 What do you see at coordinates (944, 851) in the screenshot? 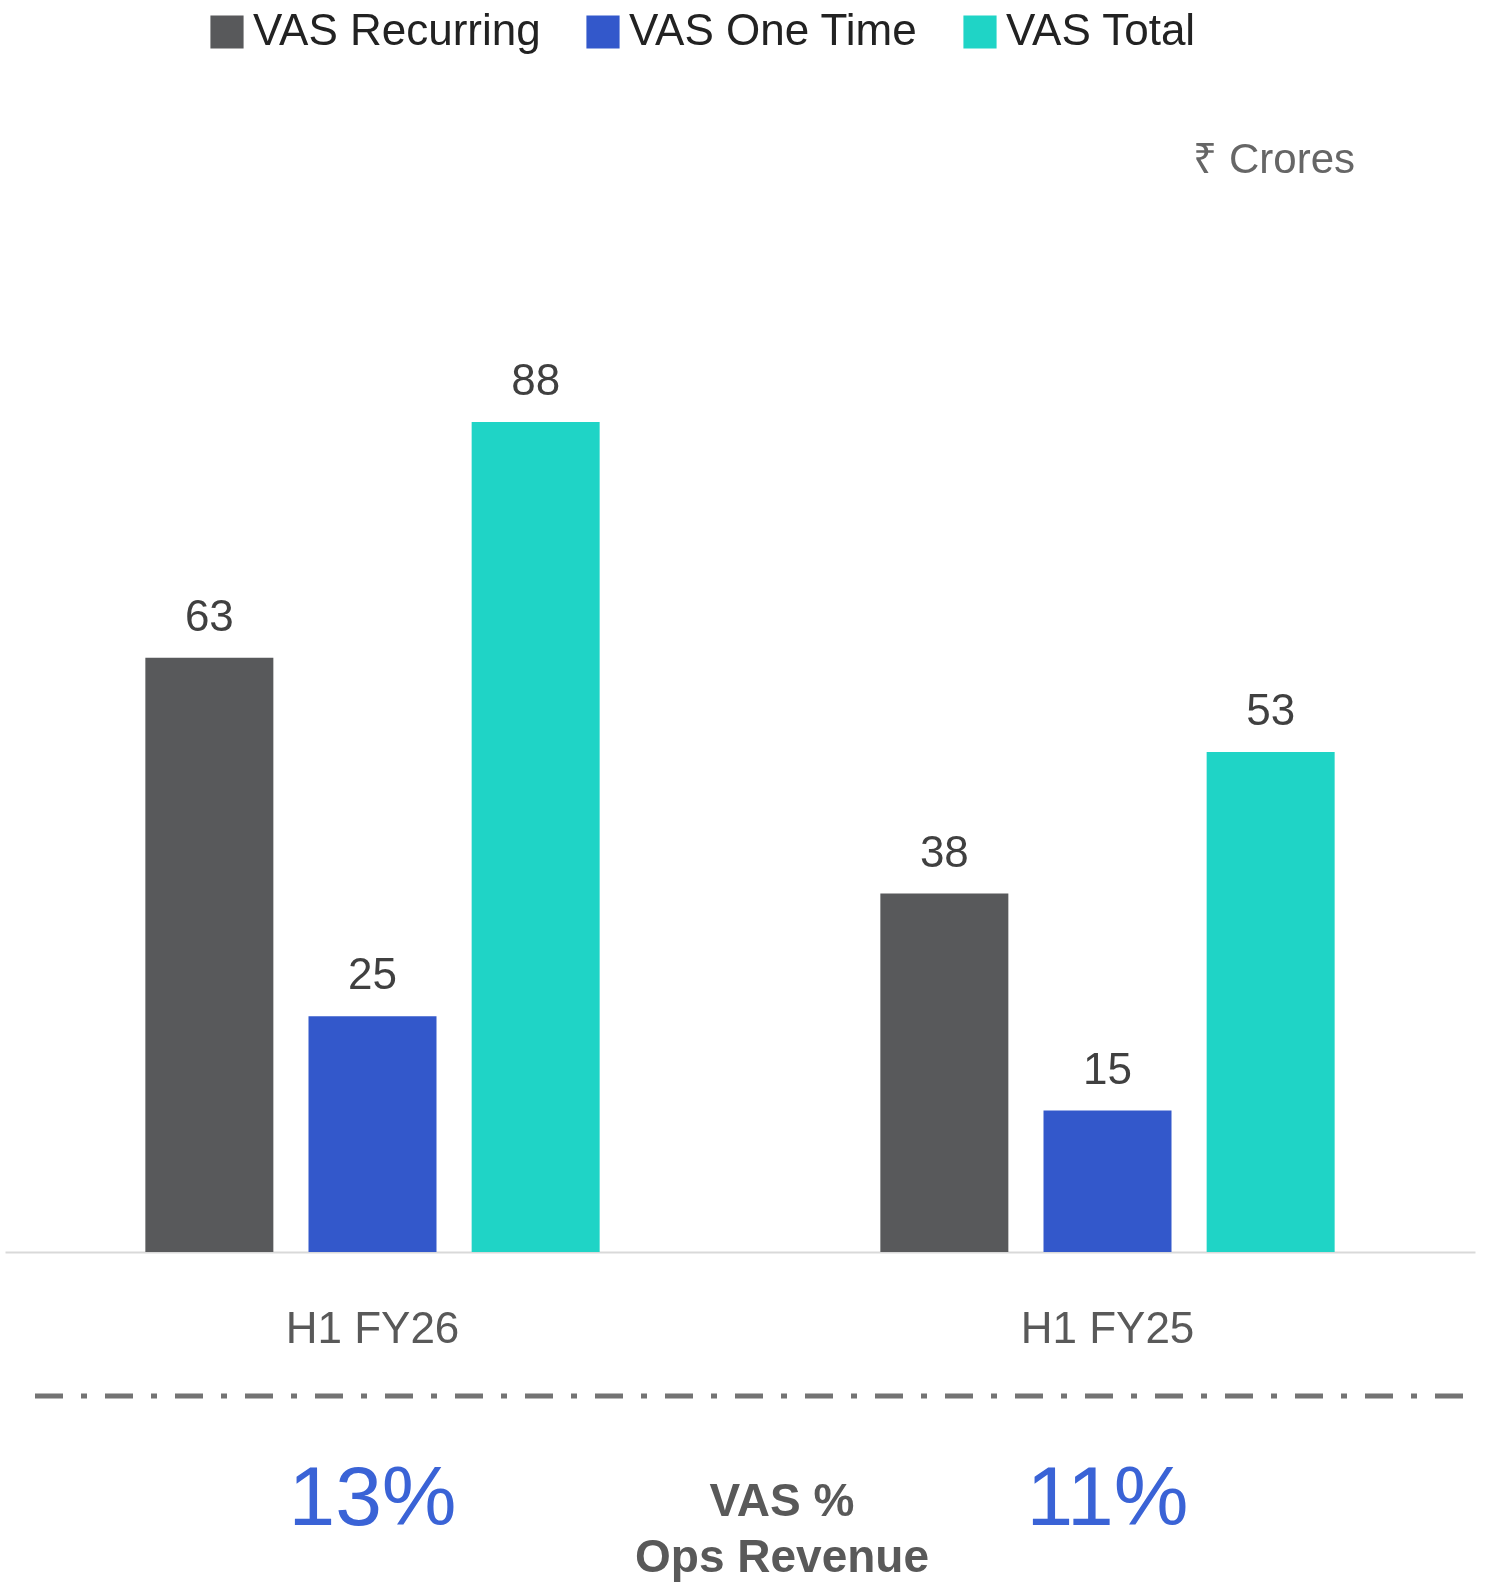
I see `data-label: 38` at bounding box center [944, 851].